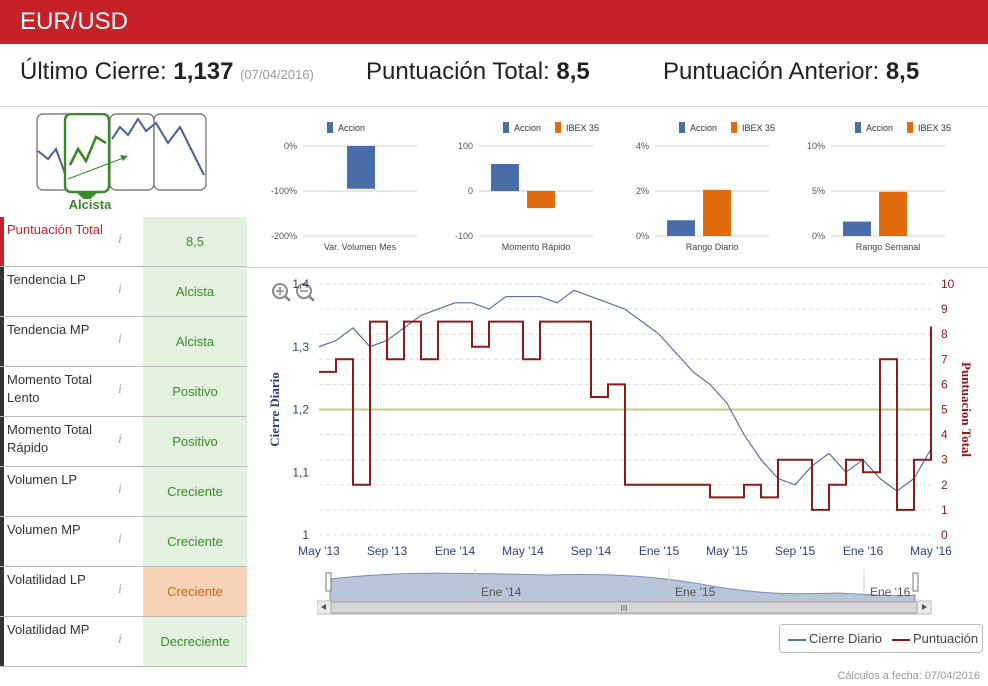  I want to click on x-tick-label: Sep '14, so click(591, 551).